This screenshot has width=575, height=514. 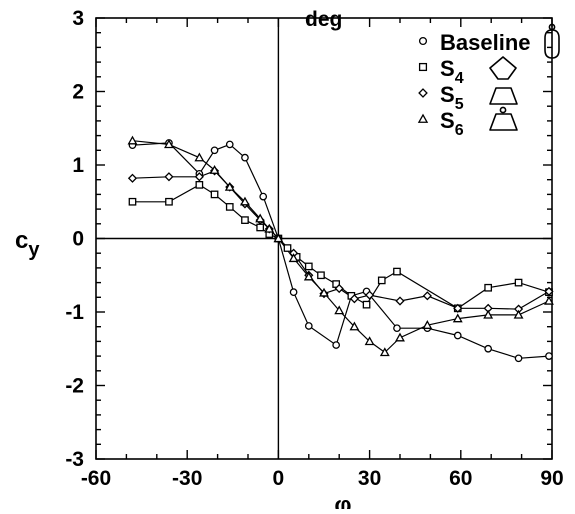 What do you see at coordinates (78, 239) in the screenshot?
I see `y-tick-label: 0` at bounding box center [78, 239].